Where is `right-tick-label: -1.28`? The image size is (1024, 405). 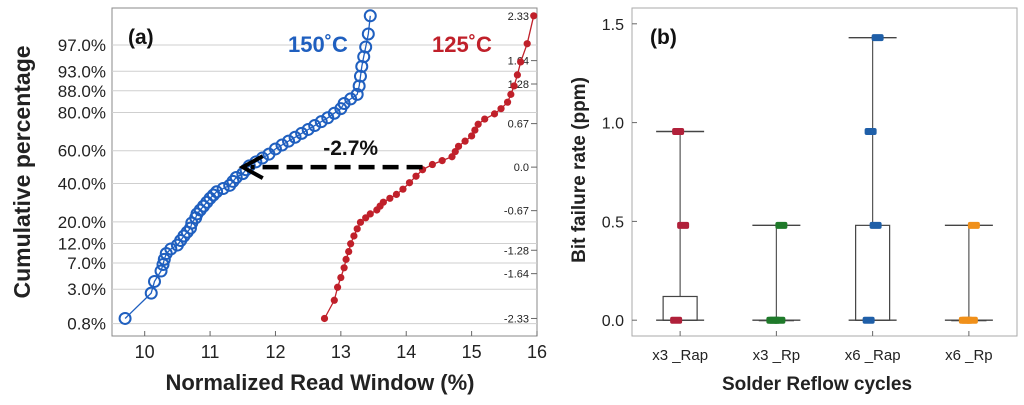
right-tick-label: -1.28 is located at coordinates (516, 251).